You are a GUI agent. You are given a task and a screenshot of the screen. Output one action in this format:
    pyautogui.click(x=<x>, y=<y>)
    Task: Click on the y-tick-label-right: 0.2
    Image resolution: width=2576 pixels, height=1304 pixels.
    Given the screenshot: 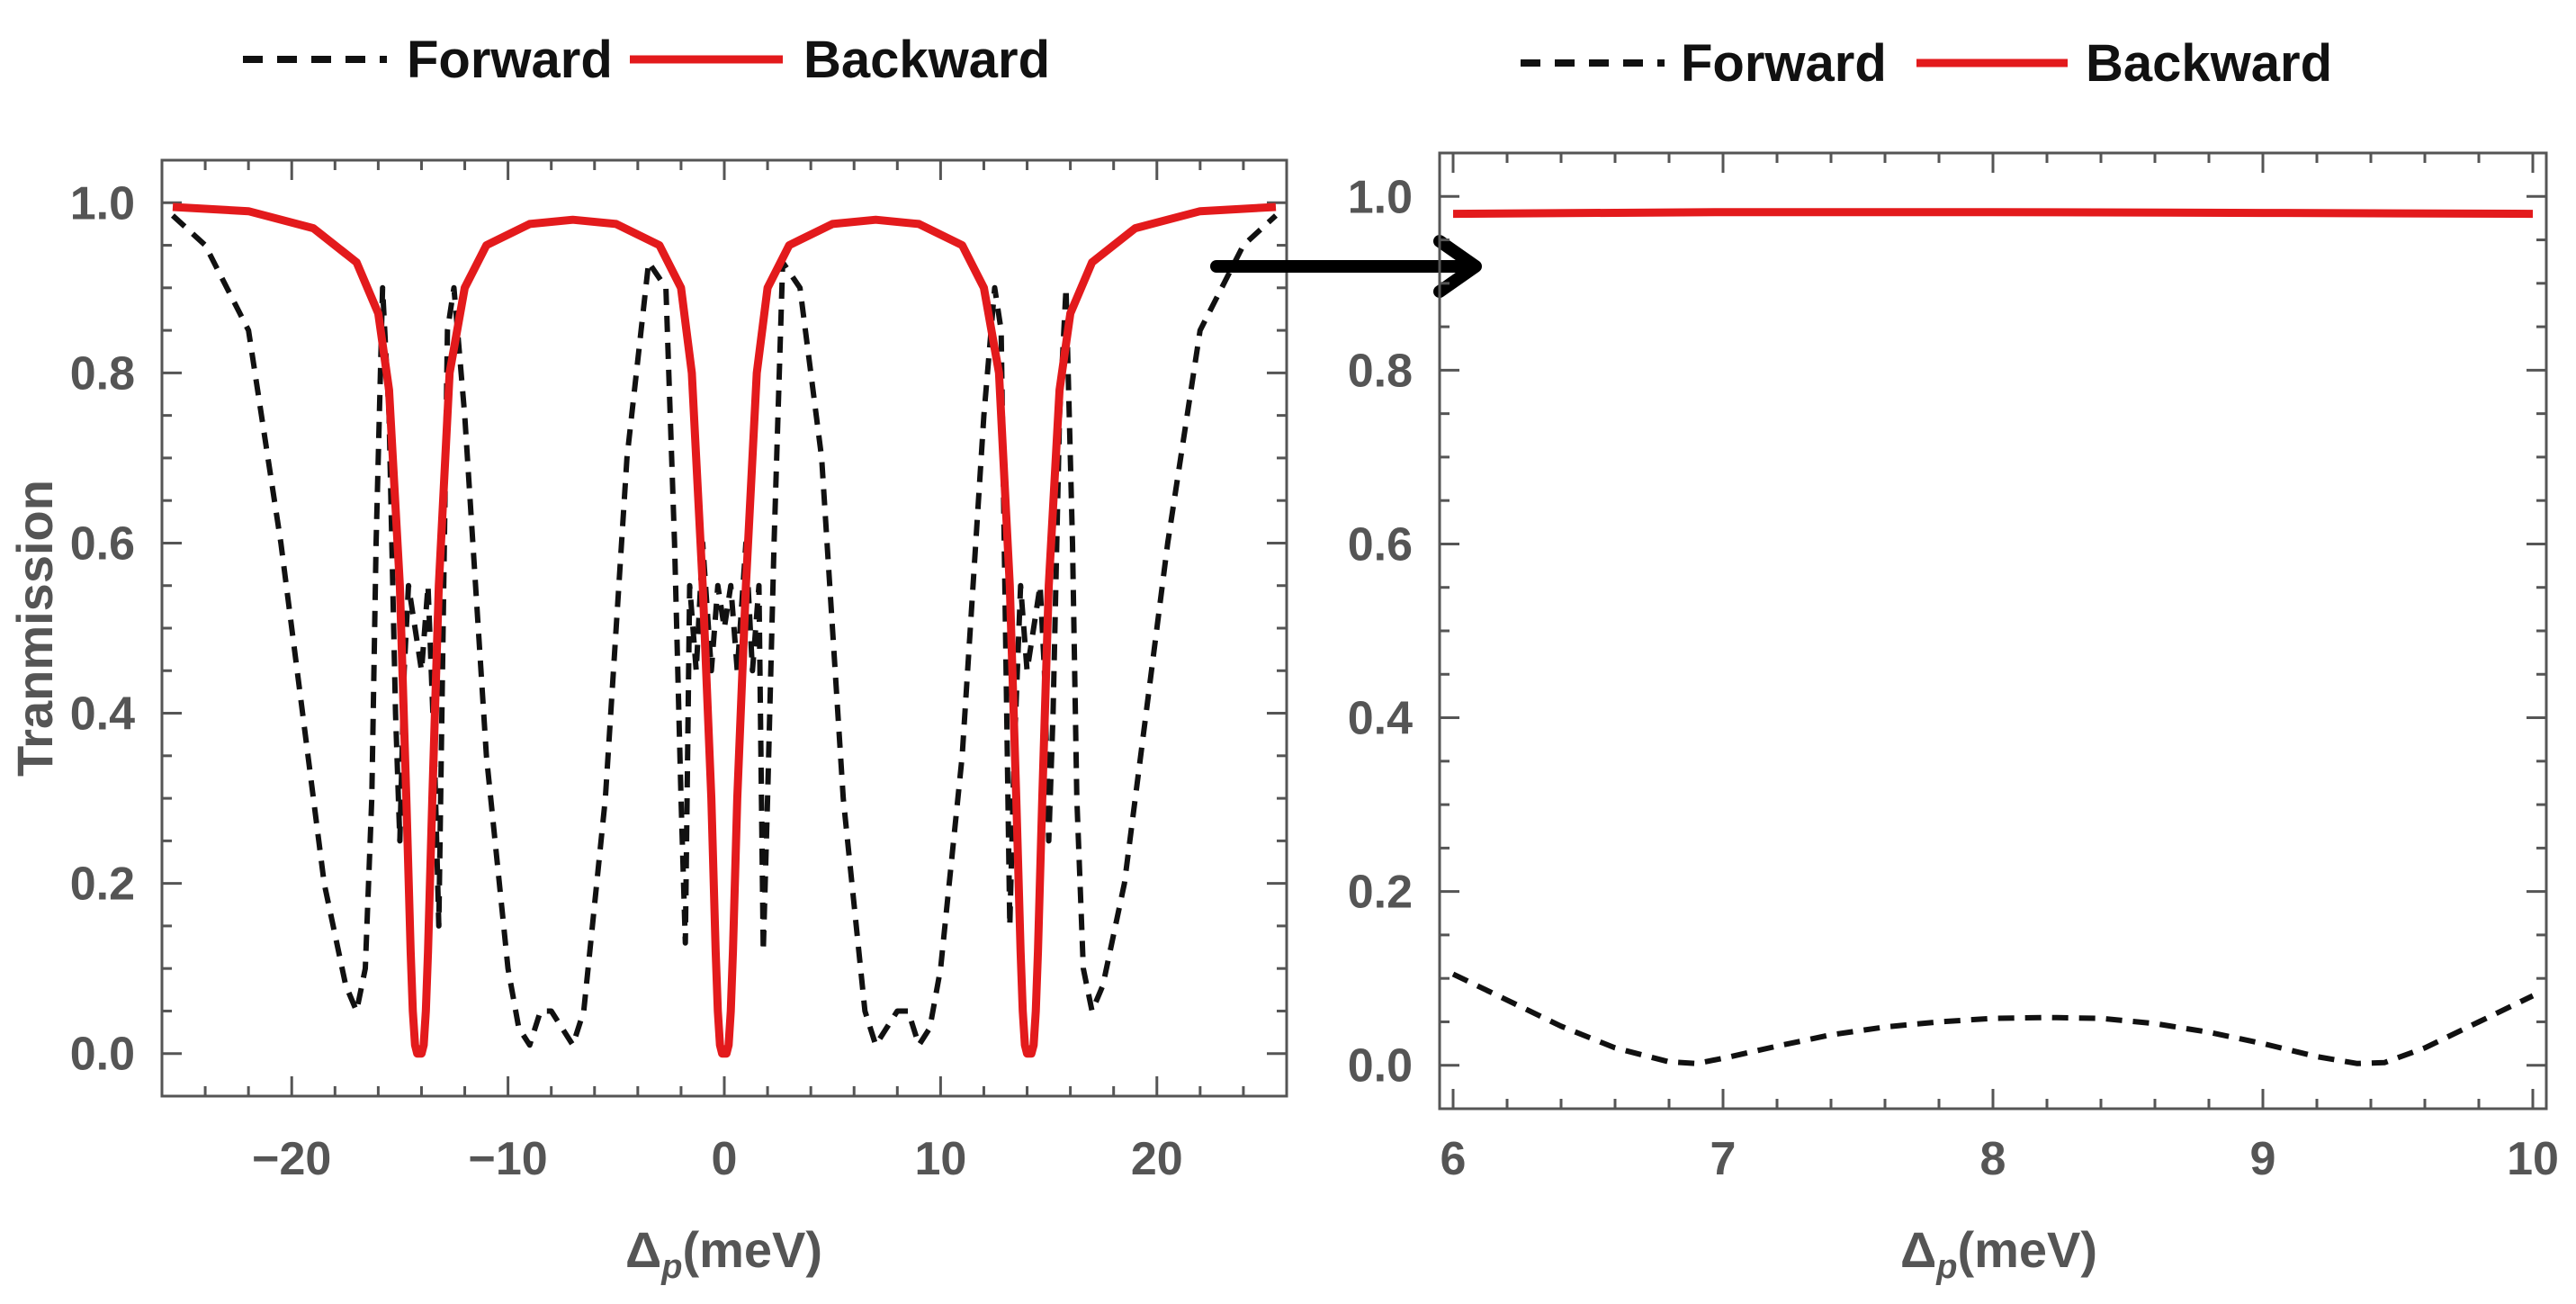 What is the action you would take?
    pyautogui.click(x=1381, y=893)
    